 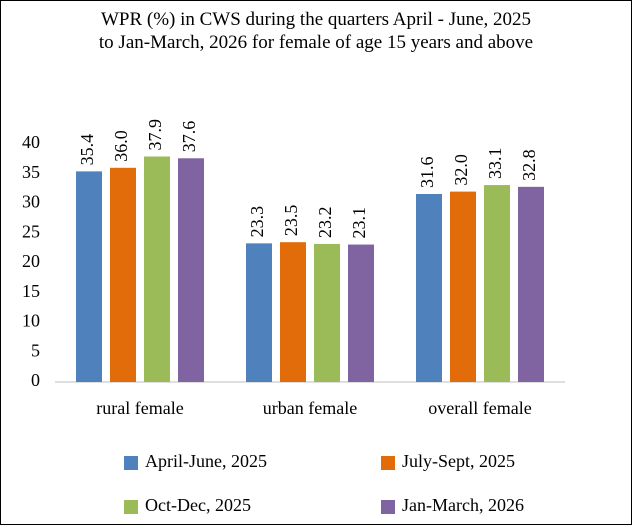 I want to click on y-tick-label: 35, so click(x=31, y=172).